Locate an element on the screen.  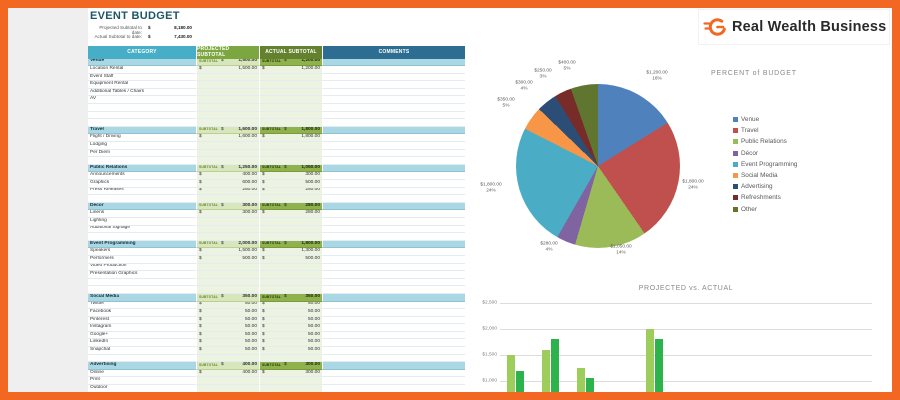
table-row: Press Releases $250.00 $250.00 is located at coordinates (276, 191).